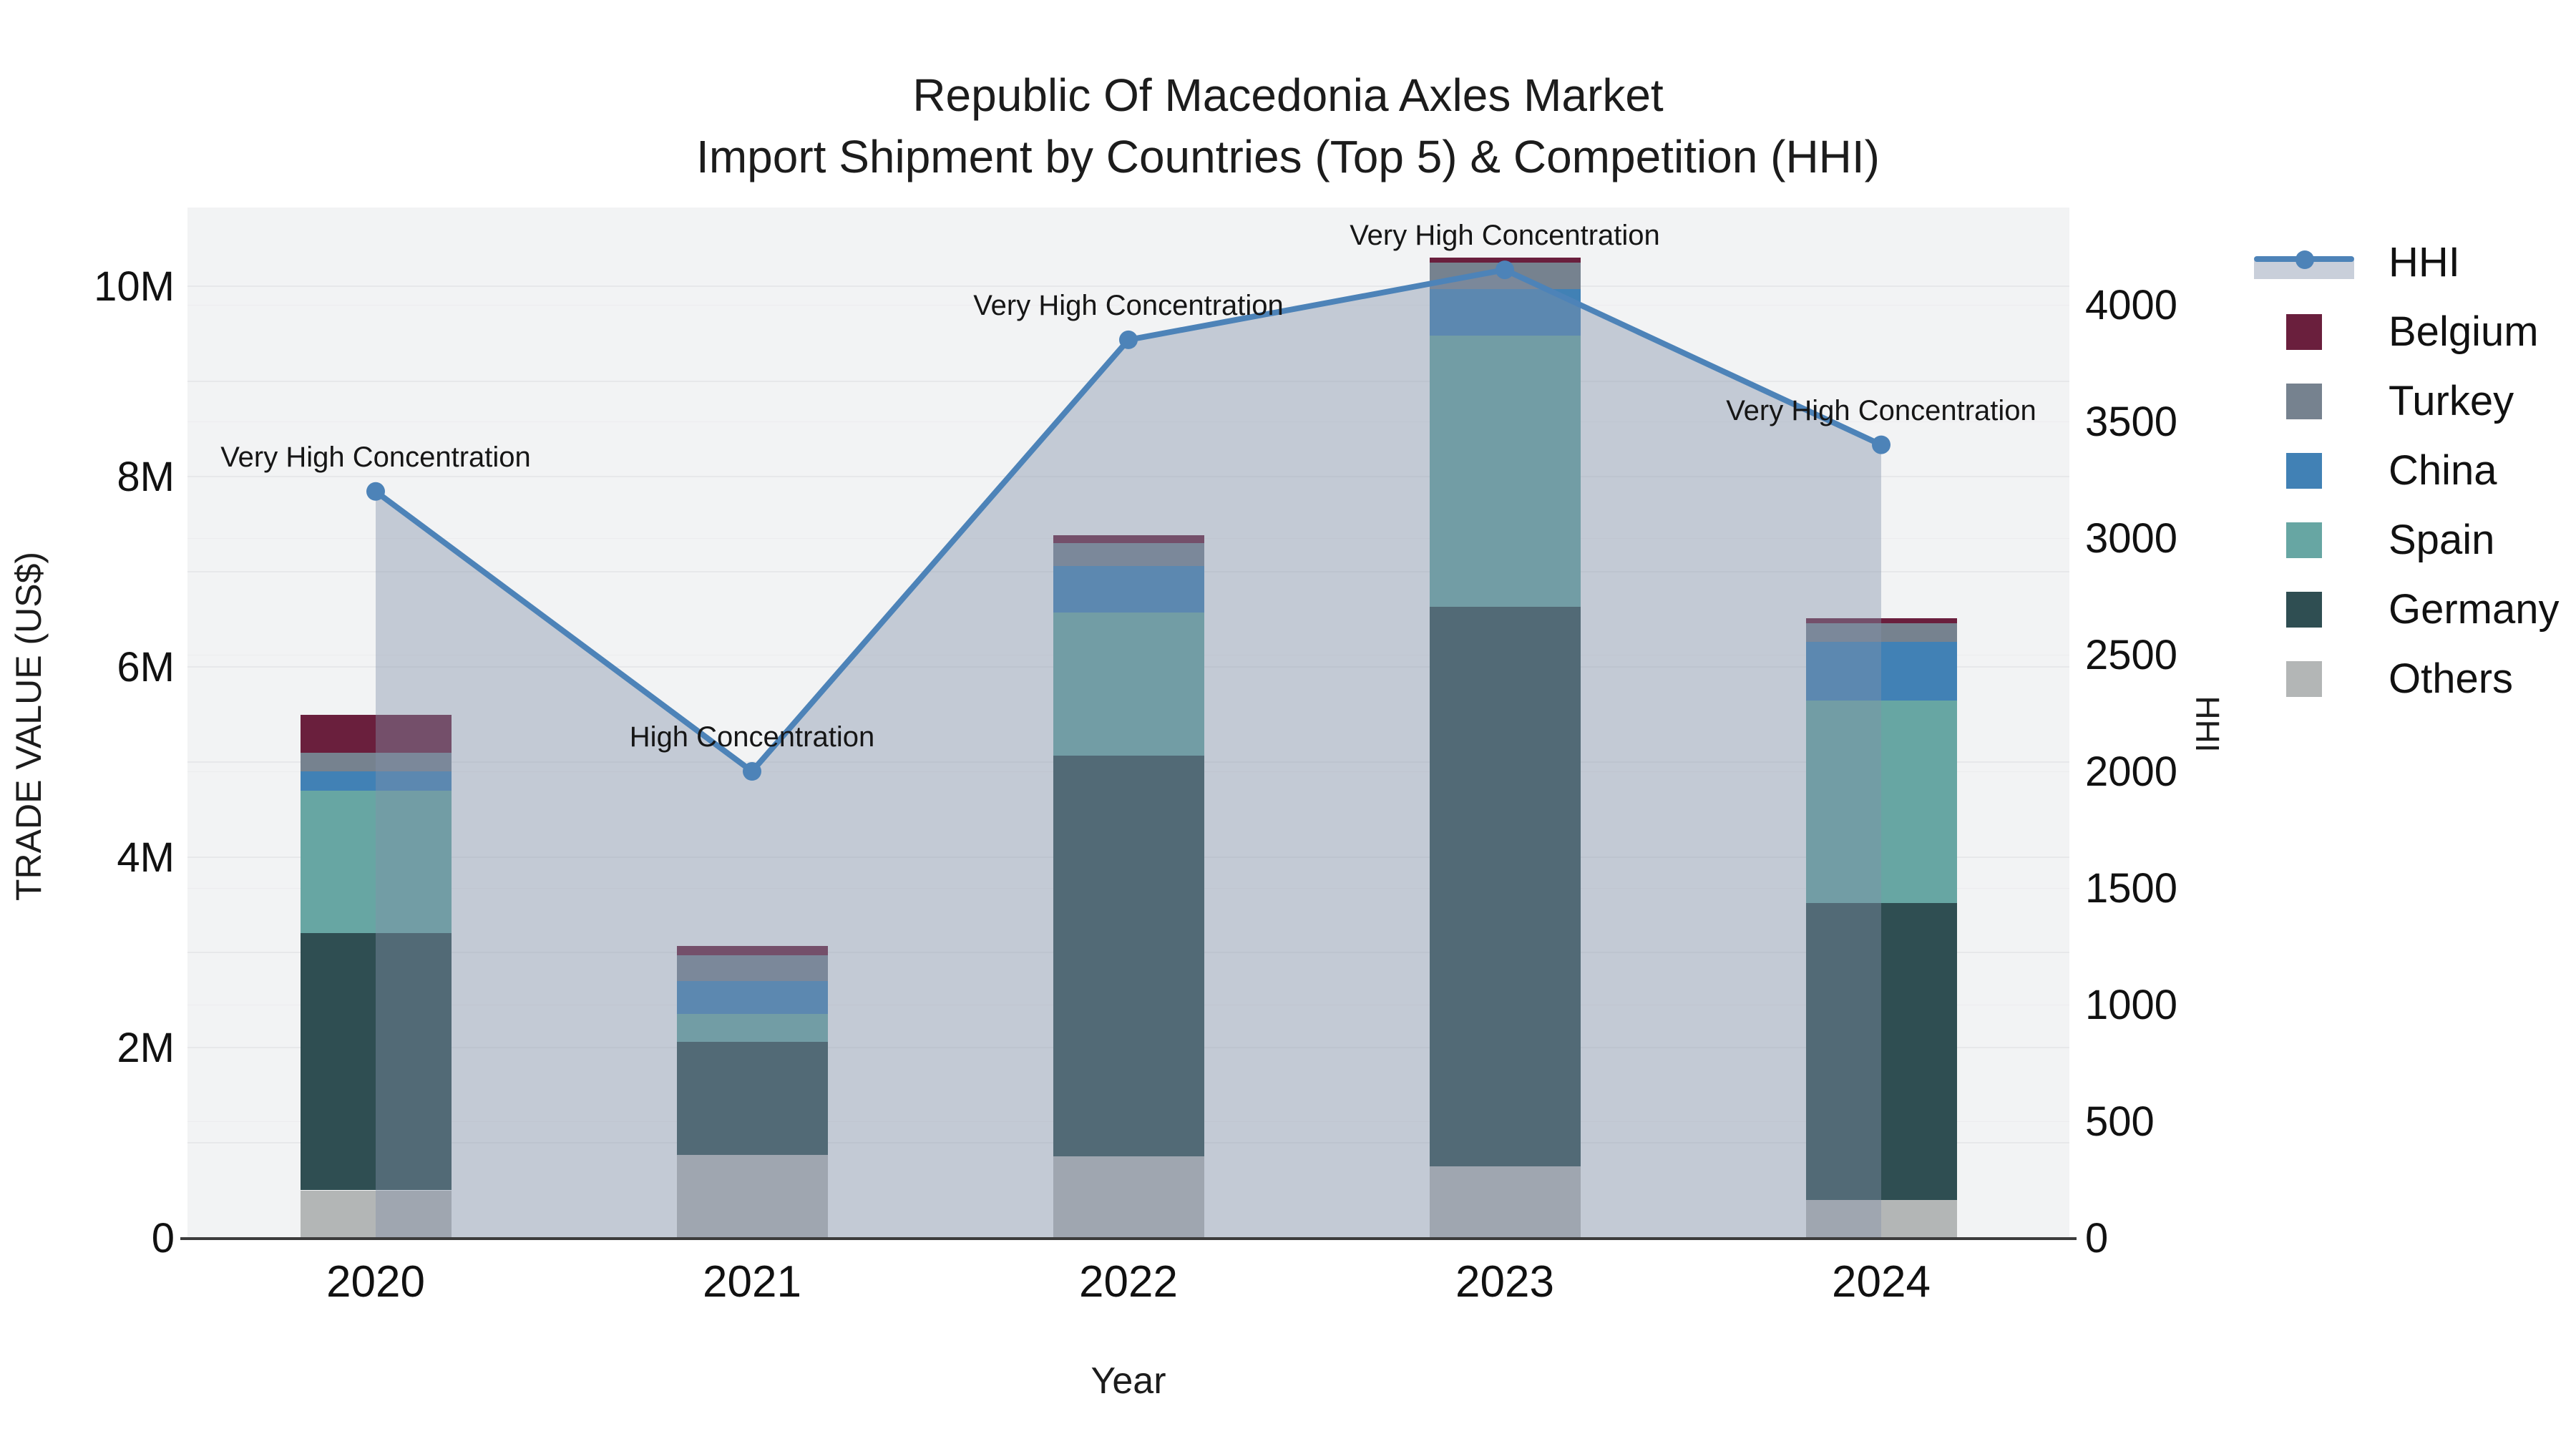 Image resolution: width=2576 pixels, height=1449 pixels. What do you see at coordinates (1128, 1197) in the screenshot?
I see `bar-segment-others-2022` at bounding box center [1128, 1197].